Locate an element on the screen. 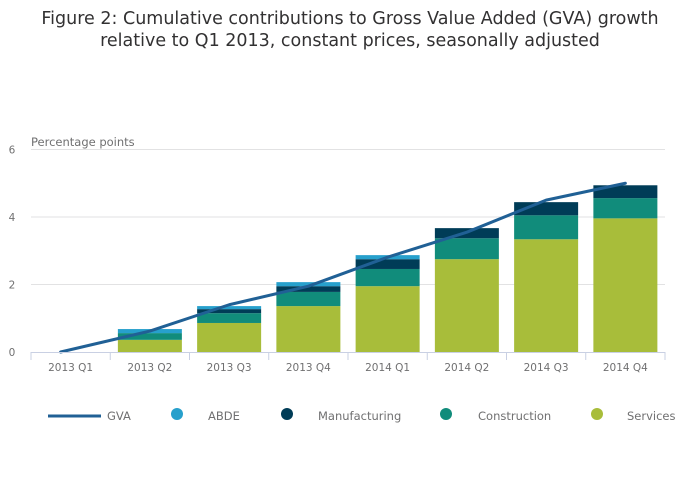 The width and height of the screenshot is (700, 502). legend: GVA ABDE Manufacturing Construction Services is located at coordinates (362, 415).